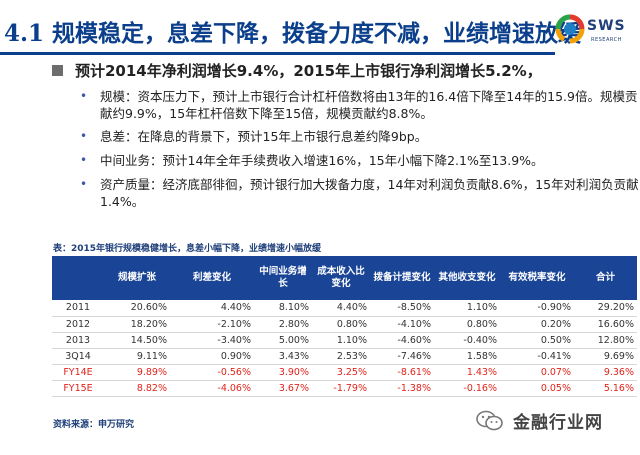 This screenshot has height=455, width=640. Describe the element at coordinates (402, 356) in the screenshot. I see `table-cell: -7.46%` at that location.